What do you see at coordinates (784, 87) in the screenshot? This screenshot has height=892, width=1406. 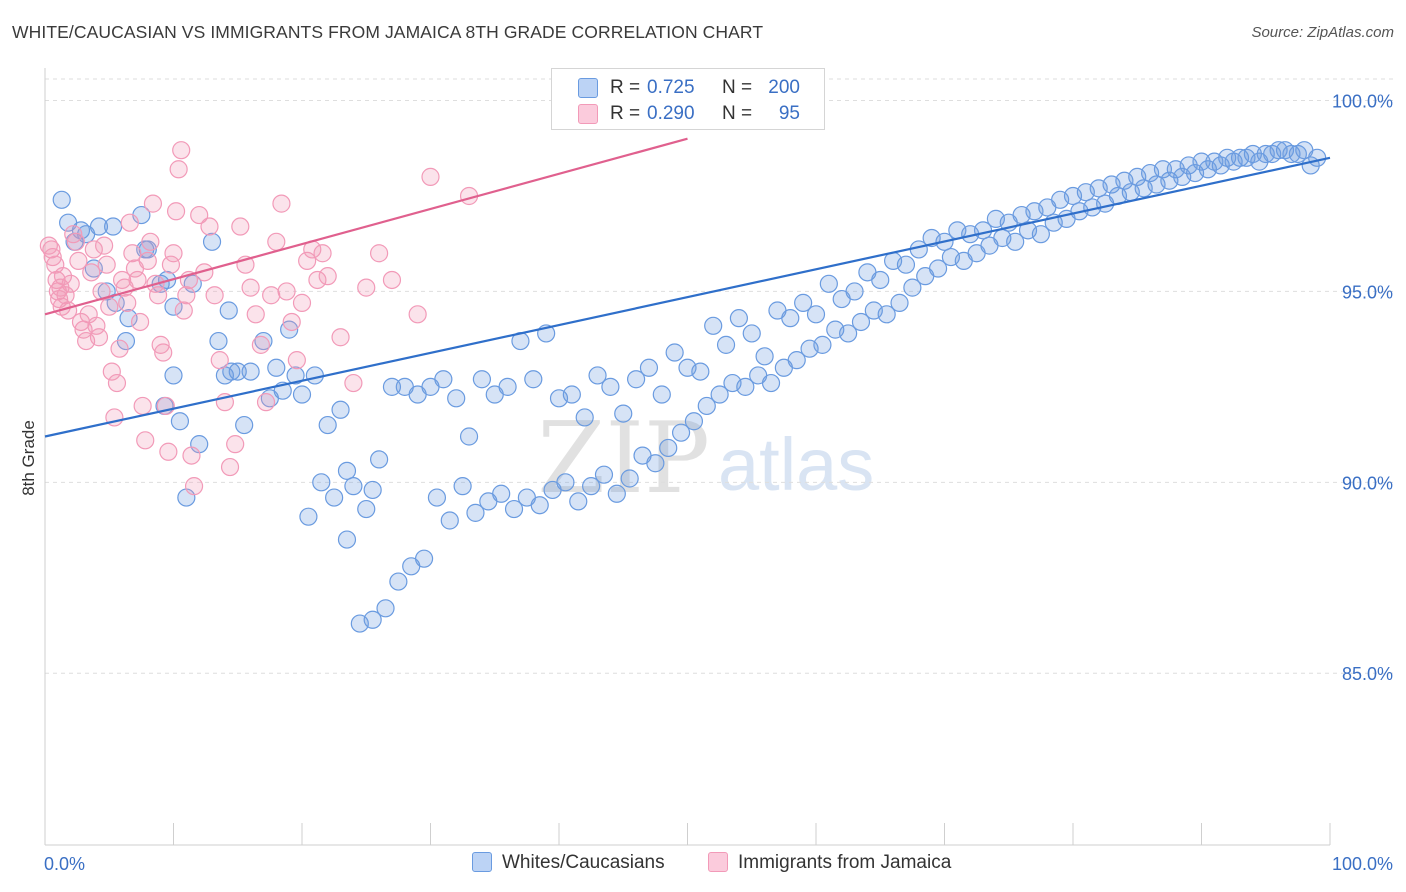 I see `n-value: 200` at bounding box center [784, 87].